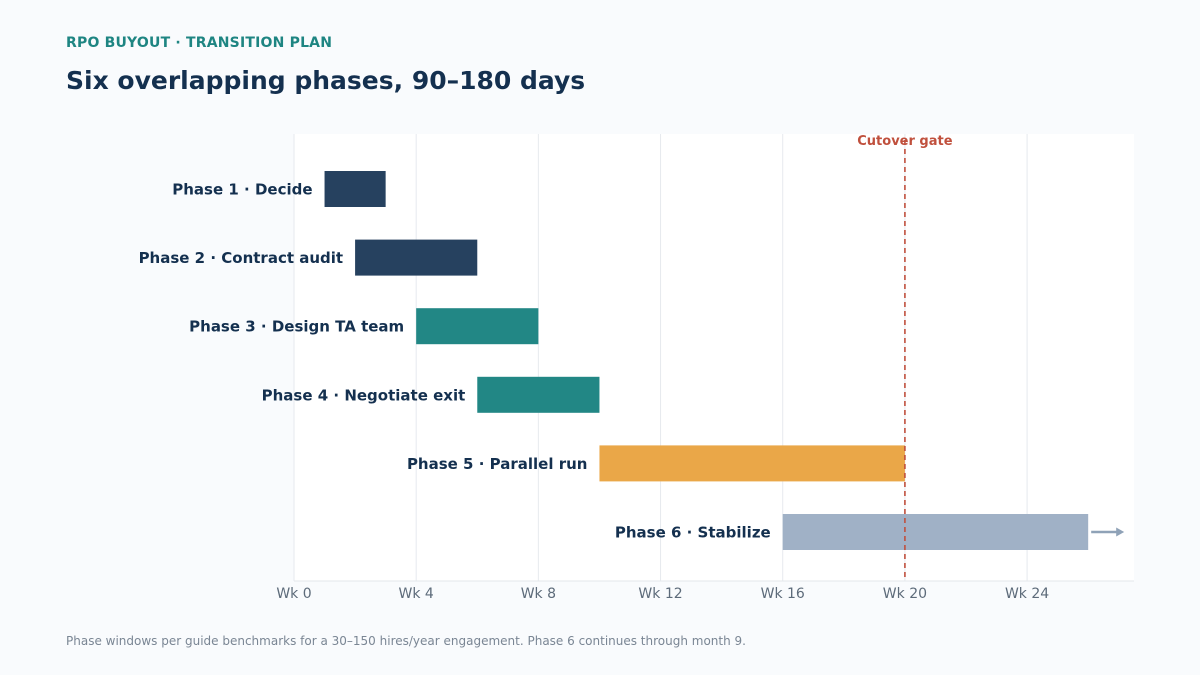  What do you see at coordinates (326, 80) in the screenshot?
I see `chart-title: Six overlapping phases, 90–180 days` at bounding box center [326, 80].